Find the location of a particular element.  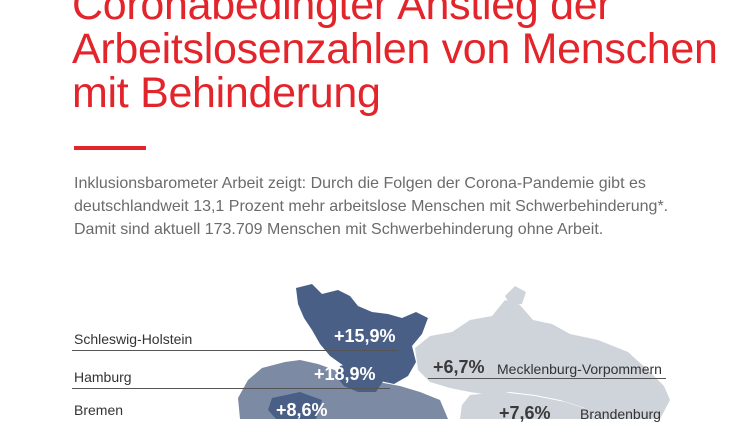

region-shape-bremen is located at coordinates (295, 405).